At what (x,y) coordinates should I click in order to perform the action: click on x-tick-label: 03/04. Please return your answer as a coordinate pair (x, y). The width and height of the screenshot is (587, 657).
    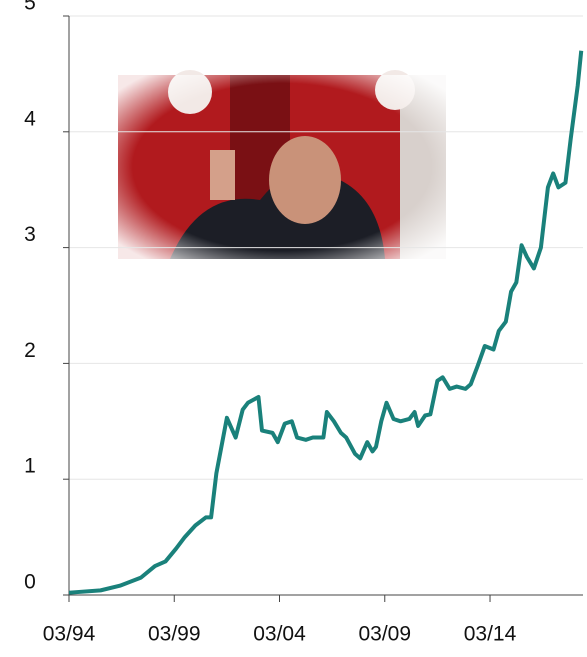
    Looking at the image, I should click on (279, 634).